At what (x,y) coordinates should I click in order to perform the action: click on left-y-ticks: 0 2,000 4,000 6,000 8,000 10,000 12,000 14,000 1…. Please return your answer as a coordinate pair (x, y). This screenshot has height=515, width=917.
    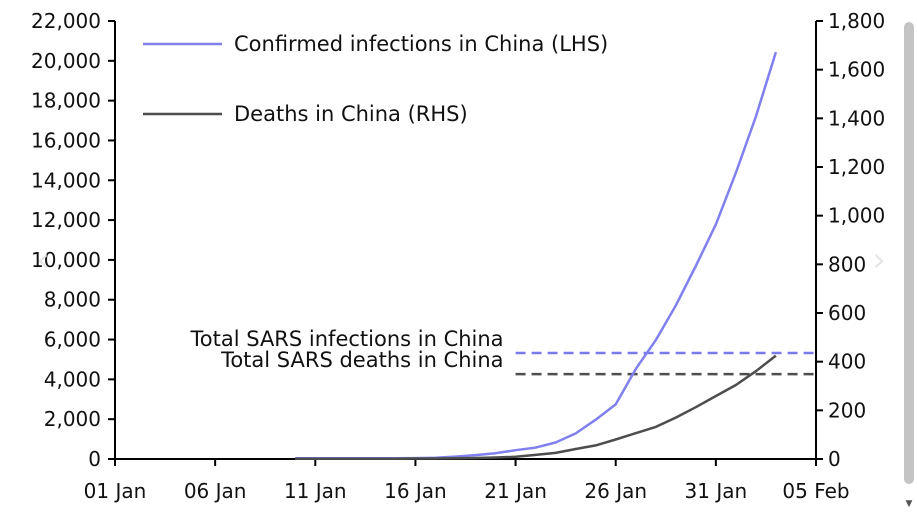
    Looking at the image, I should click on (73, 240).